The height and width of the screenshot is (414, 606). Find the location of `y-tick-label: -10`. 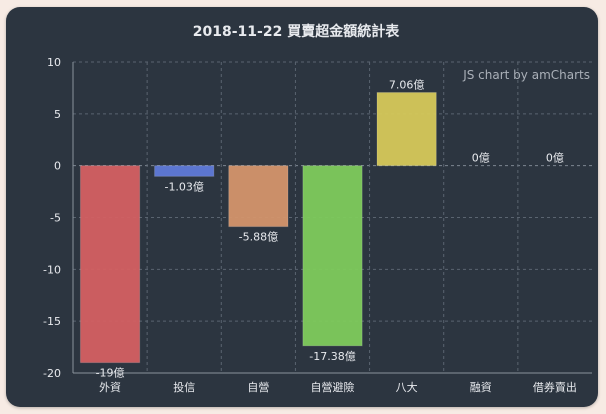

y-tick-label: -10 is located at coordinates (52, 269).